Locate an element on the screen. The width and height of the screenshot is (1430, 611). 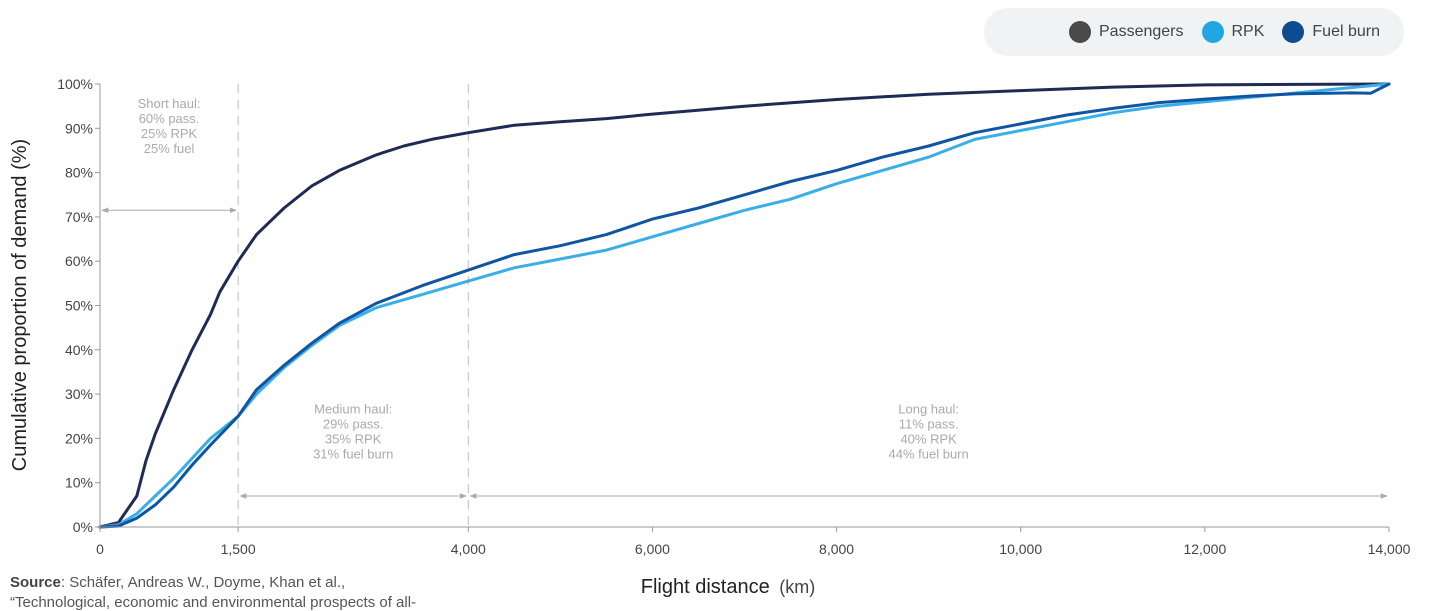
y-tick-label: 70% is located at coordinates (79, 217).